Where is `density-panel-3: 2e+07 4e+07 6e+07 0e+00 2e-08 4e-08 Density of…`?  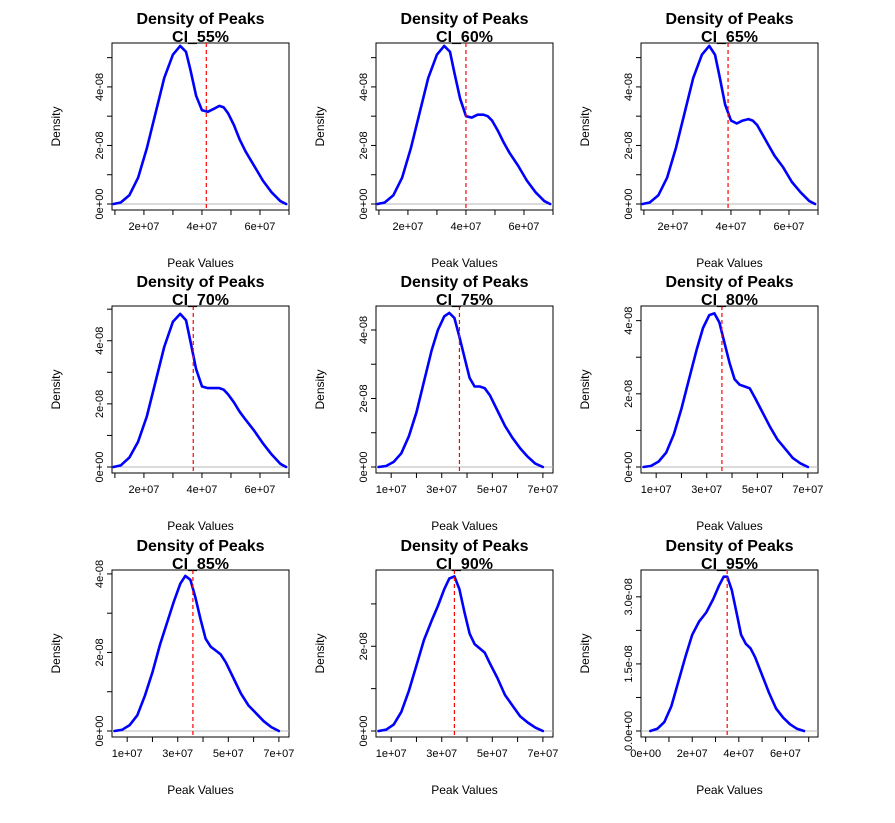
density-panel-3: 2e+07 4e+07 6e+07 0e+00 2e-08 4e-08 Density of… is located at coordinates (698, 140).